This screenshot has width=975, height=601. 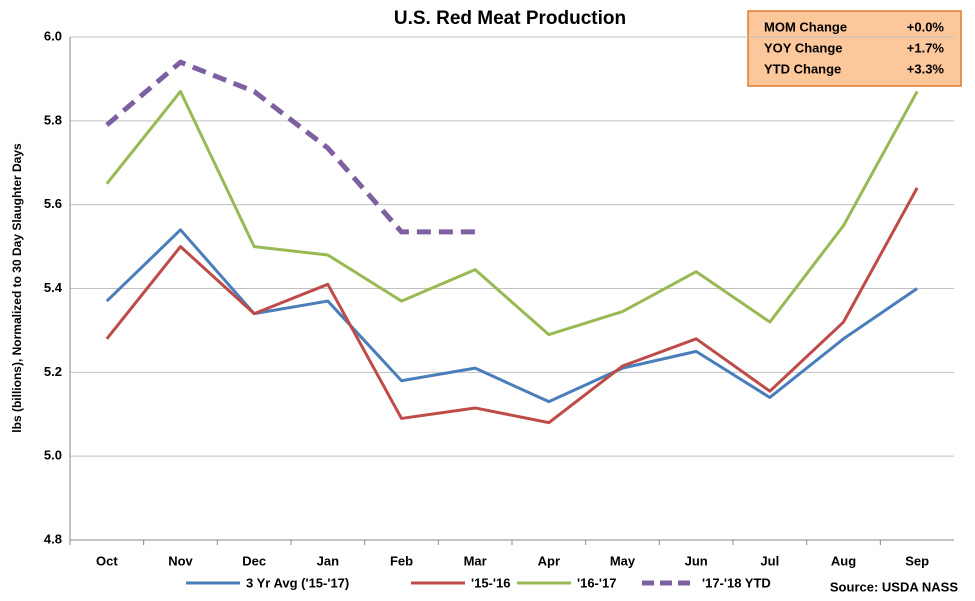 I want to click on x-tick-label: Jan, so click(x=328, y=560).